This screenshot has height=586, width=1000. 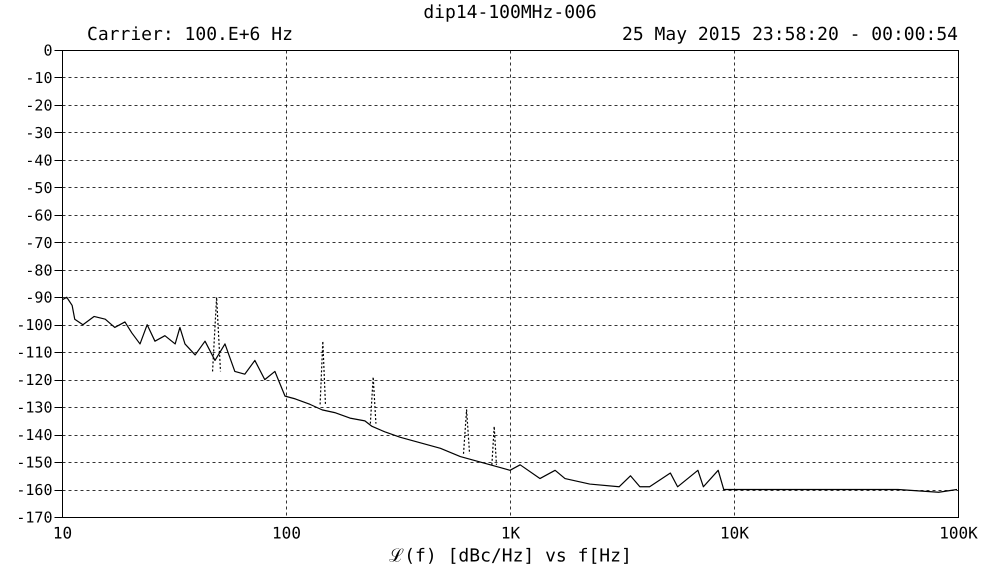 I want to click on y-tick-label: -70, so click(x=38, y=243).